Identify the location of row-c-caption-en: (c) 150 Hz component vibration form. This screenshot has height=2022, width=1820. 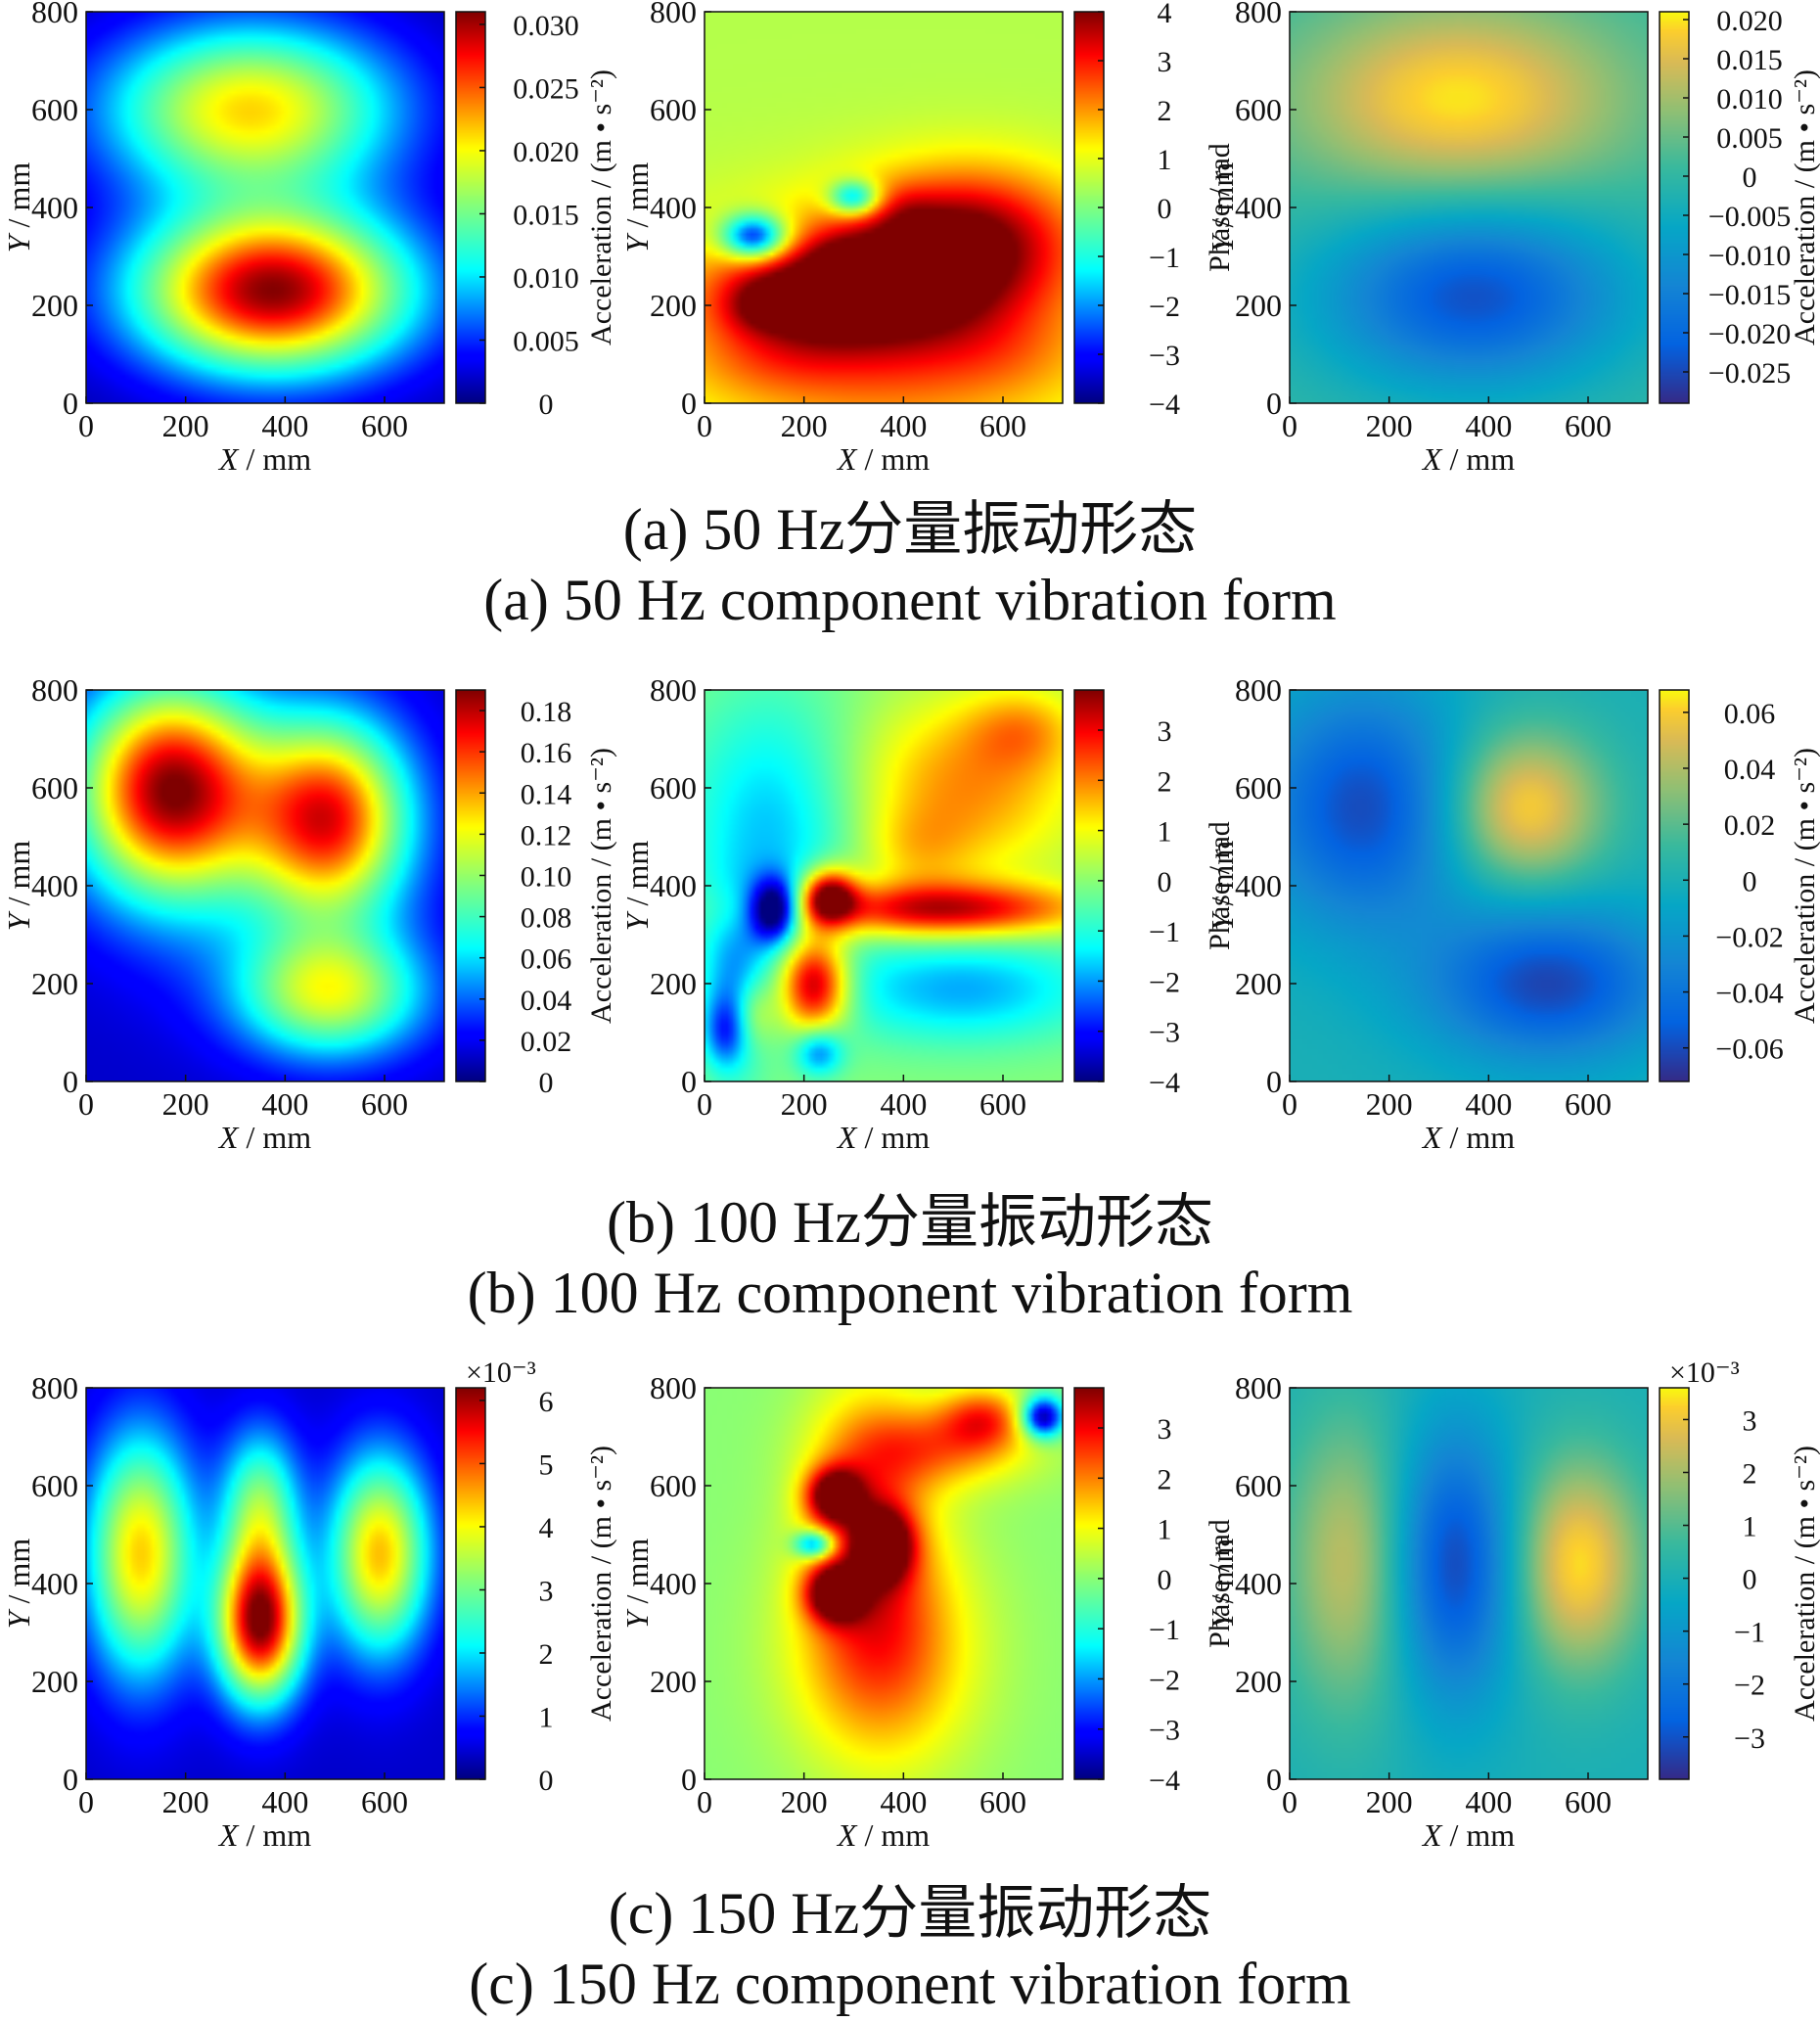
(910, 1984).